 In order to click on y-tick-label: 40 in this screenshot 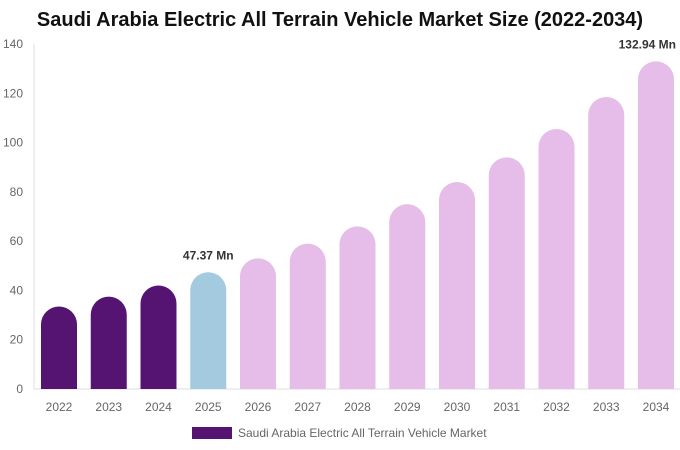, I will do `click(17, 290)`.